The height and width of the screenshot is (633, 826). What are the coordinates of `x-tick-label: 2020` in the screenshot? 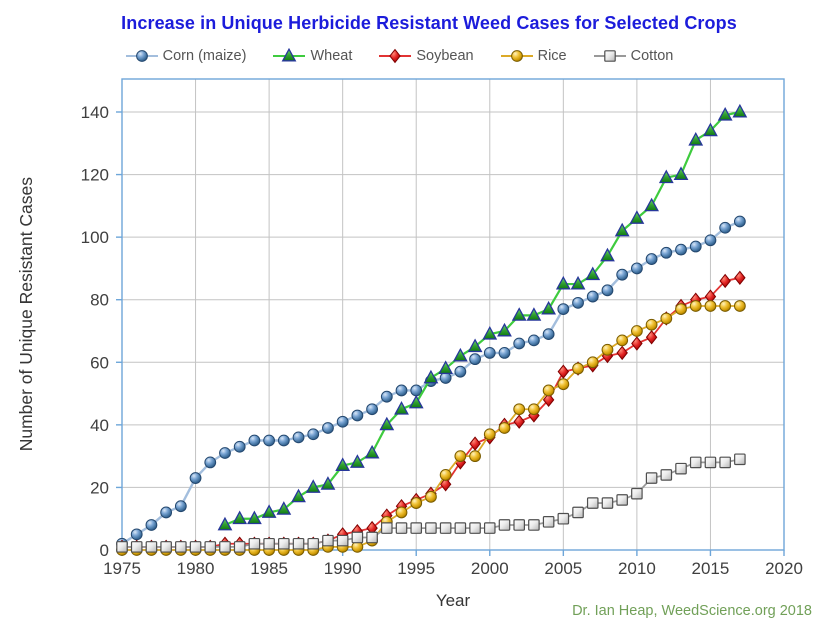 It's located at (784, 568).